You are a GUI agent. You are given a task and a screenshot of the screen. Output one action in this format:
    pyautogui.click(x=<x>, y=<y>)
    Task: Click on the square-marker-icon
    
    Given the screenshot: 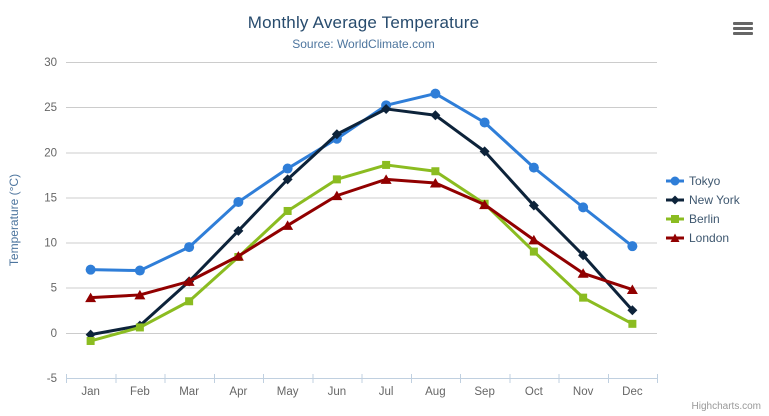 What is the action you would take?
    pyautogui.click(x=675, y=218)
    